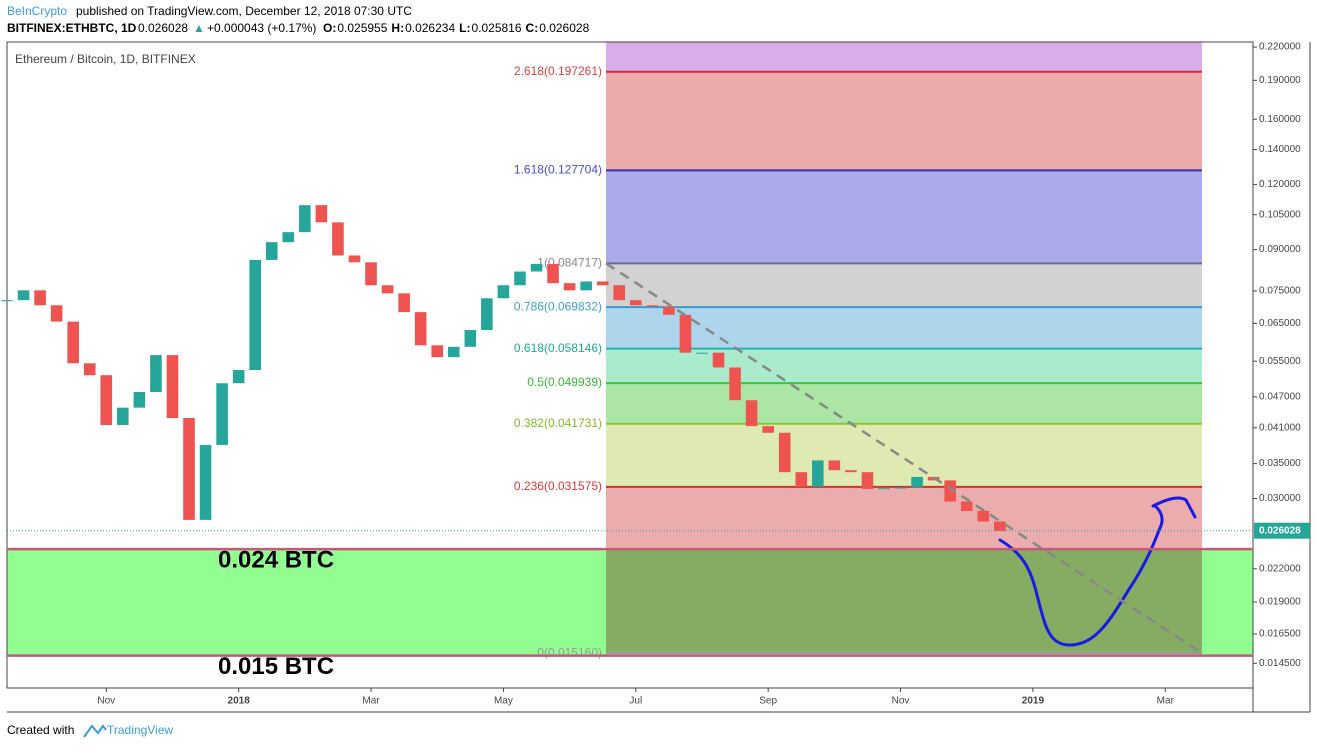  Describe the element at coordinates (163, 28) in the screenshot. I see `price: 0.026028` at that location.